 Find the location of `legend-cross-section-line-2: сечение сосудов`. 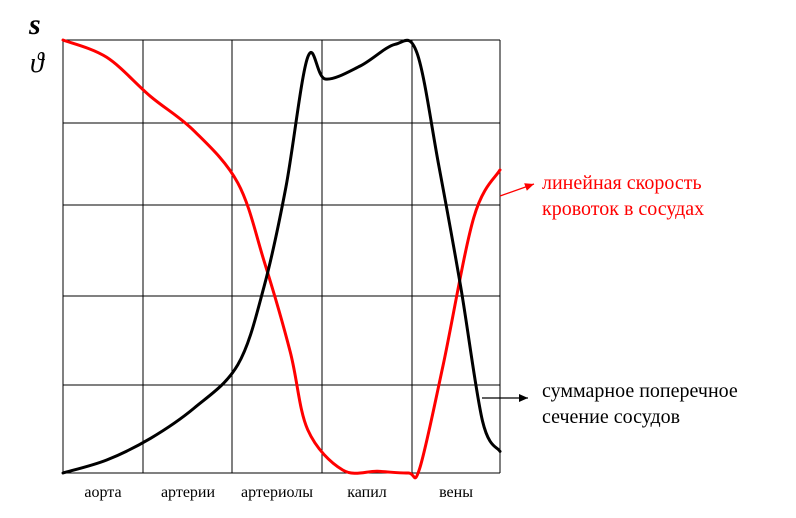

legend-cross-section-line-2: сечение сосудов is located at coordinates (611, 417).